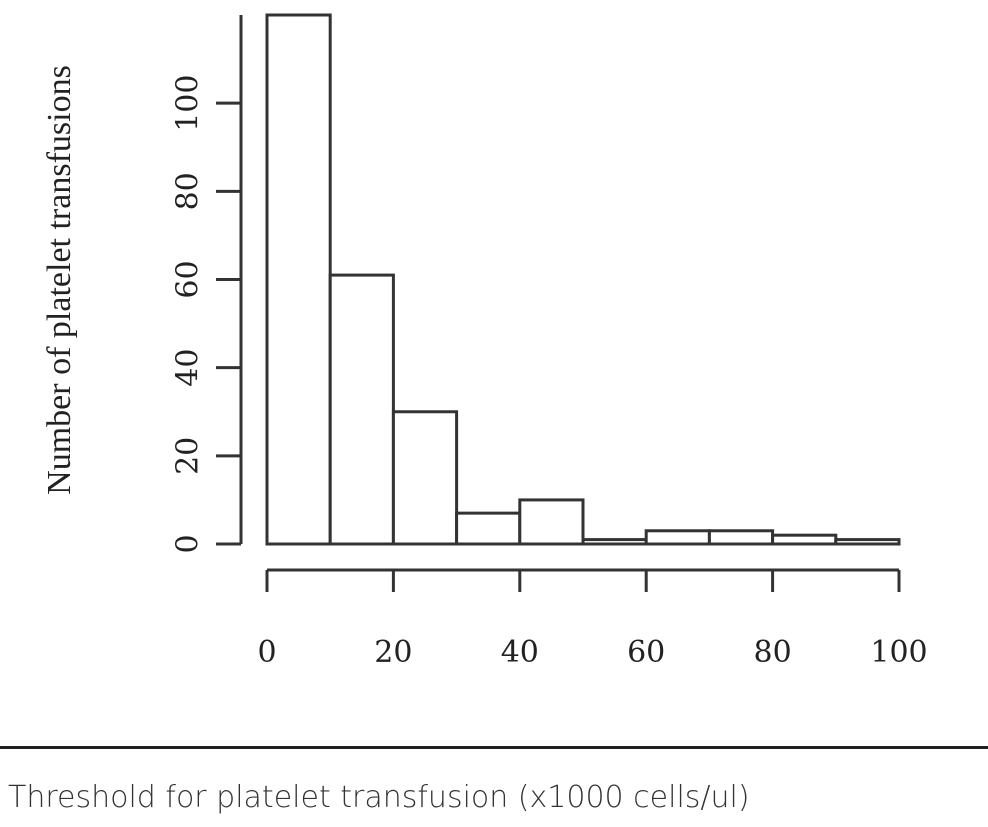 Image resolution: width=988 pixels, height=827 pixels. Describe the element at coordinates (188, 368) in the screenshot. I see `y-tick-label: 40` at that location.